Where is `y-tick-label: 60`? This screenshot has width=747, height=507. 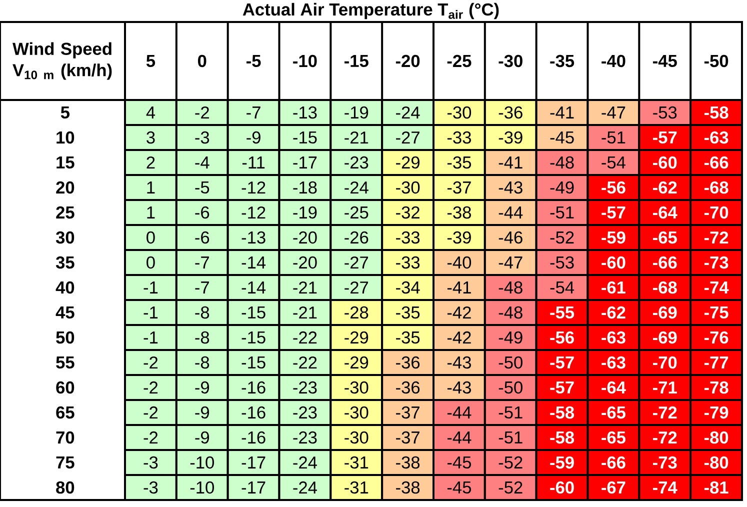
y-tick-label: 60 is located at coordinates (65, 387).